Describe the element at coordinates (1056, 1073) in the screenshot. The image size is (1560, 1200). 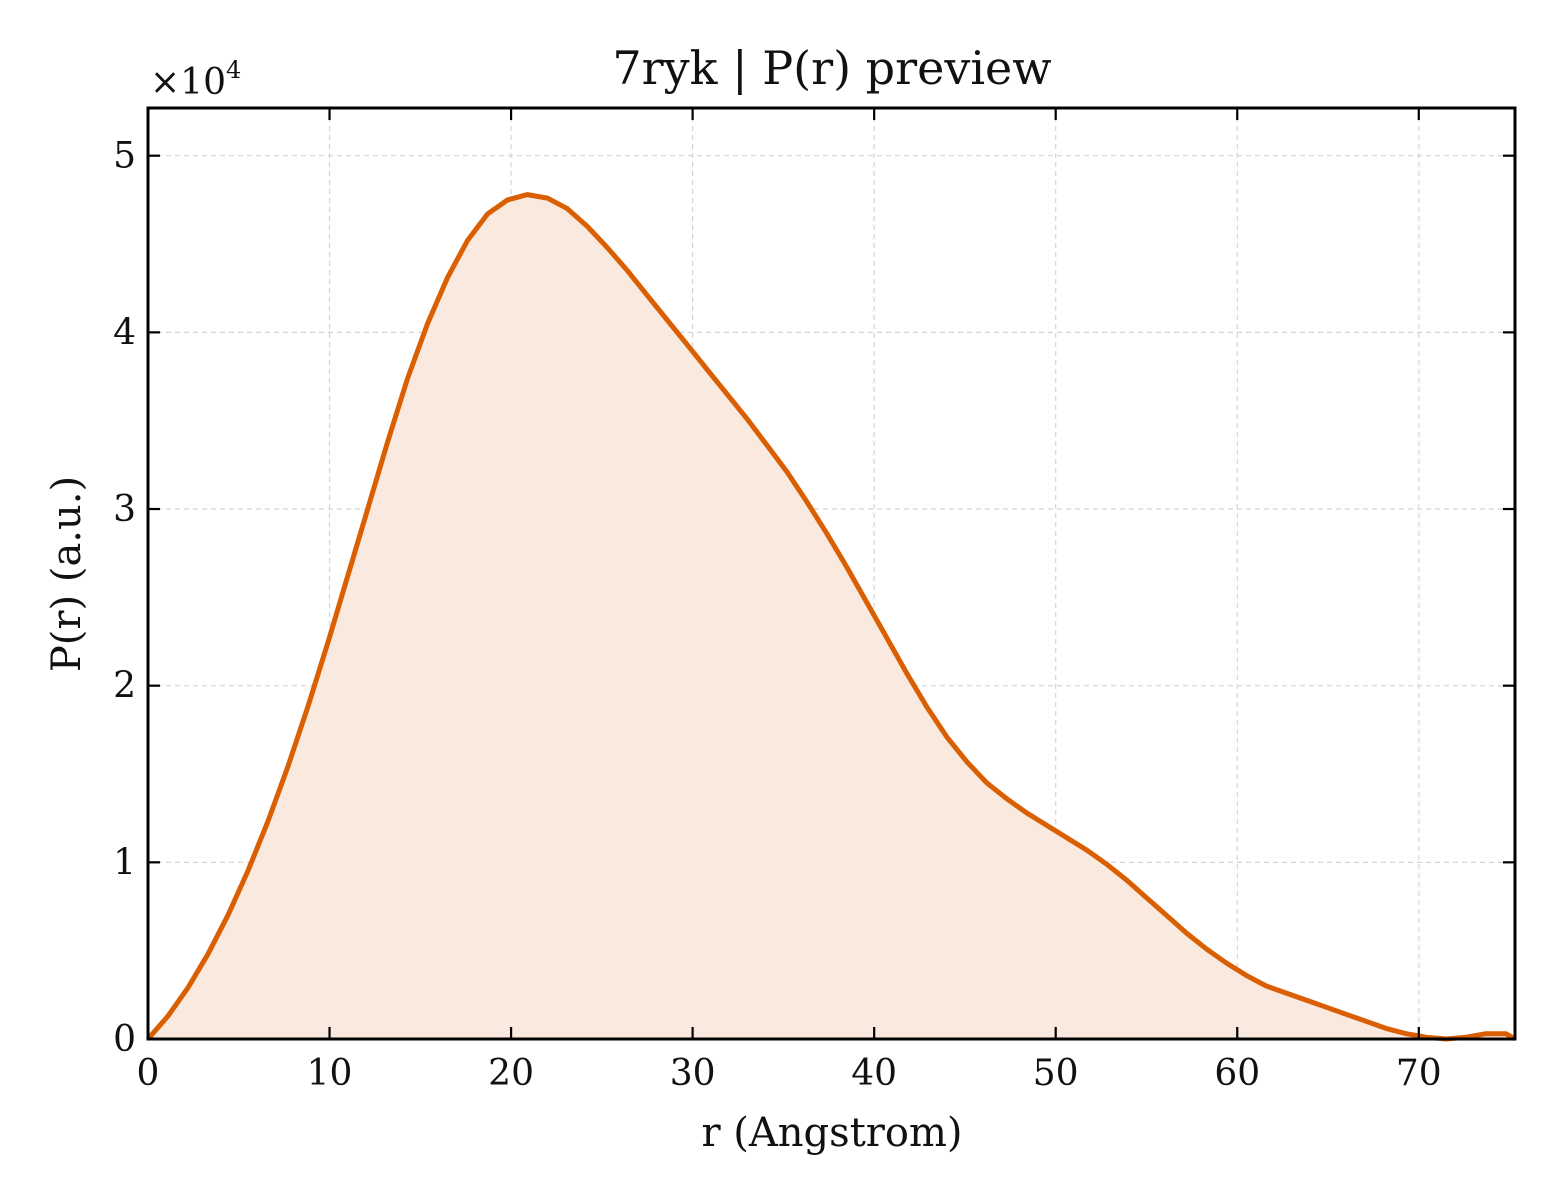
I see `x-tick-label: 50` at that location.